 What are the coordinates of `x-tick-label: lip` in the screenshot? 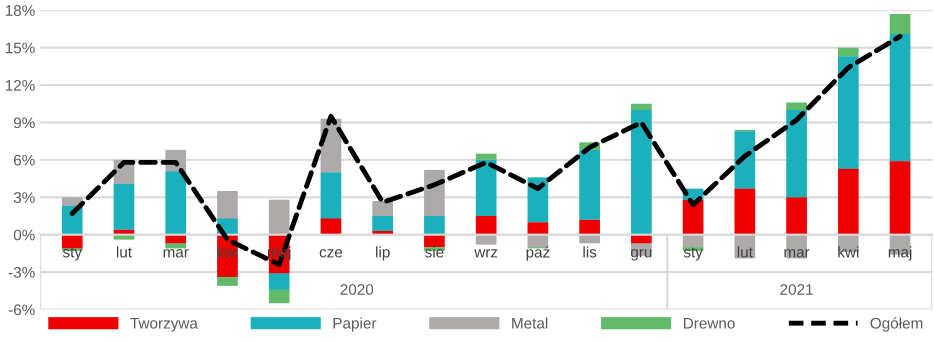 It's located at (383, 253).